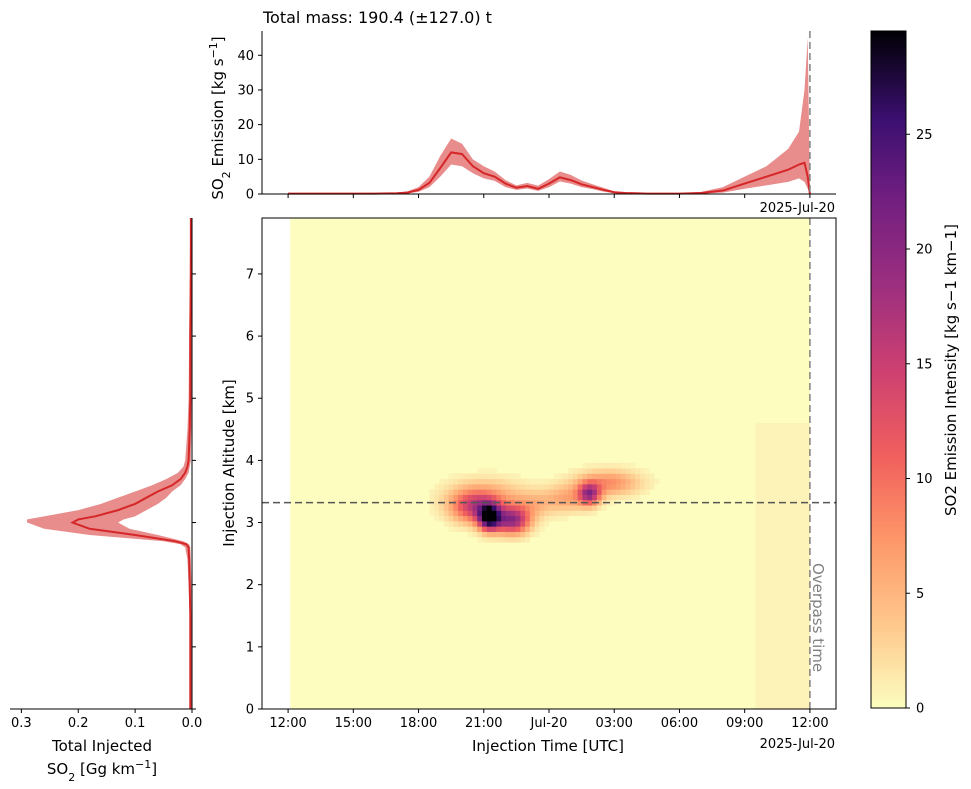 This screenshot has width=971, height=789. I want to click on colorbar-frame, so click(888, 369).